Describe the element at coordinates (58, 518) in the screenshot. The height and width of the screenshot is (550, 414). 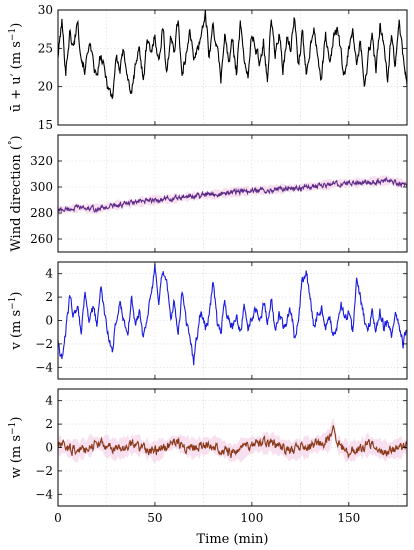
I see `x-tick-label: 0` at that location.